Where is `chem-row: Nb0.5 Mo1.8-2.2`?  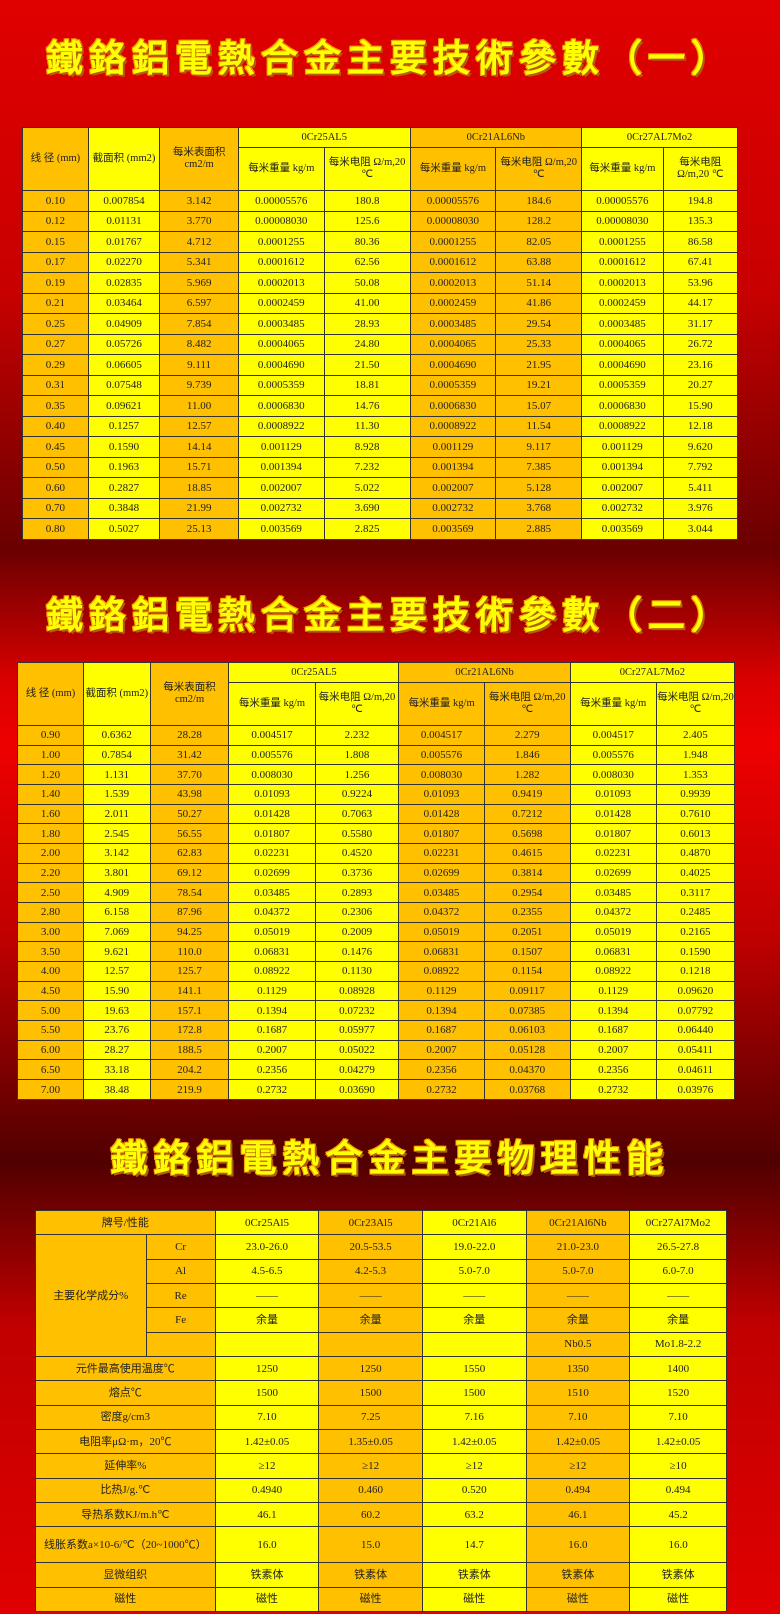
chem-row: Nb0.5 Mo1.8-2.2 is located at coordinates (381, 1344).